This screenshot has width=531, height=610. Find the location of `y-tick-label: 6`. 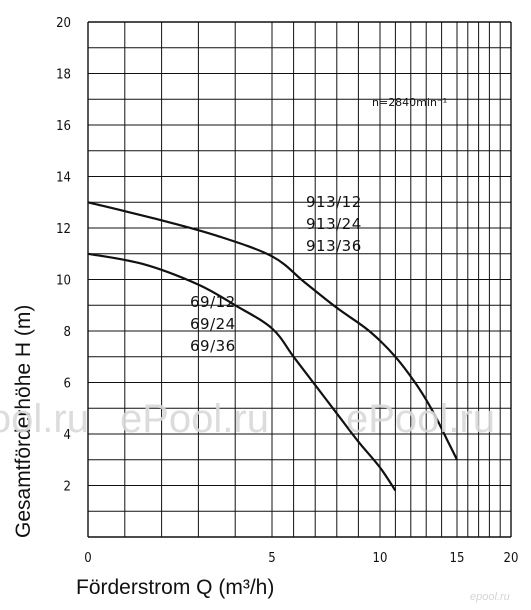

y-tick-label: 6 is located at coordinates (67, 384).